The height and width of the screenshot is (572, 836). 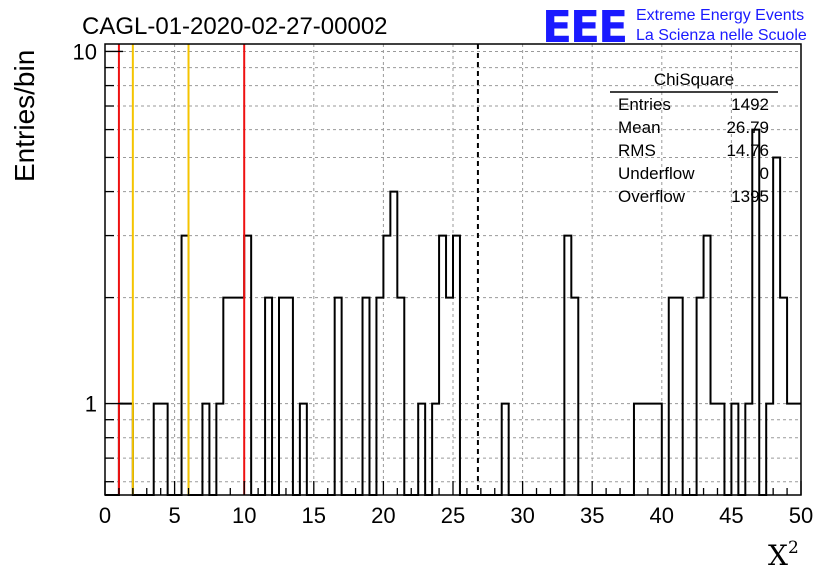 What do you see at coordinates (662, 515) in the screenshot?
I see `x-tick-label: 40` at bounding box center [662, 515].